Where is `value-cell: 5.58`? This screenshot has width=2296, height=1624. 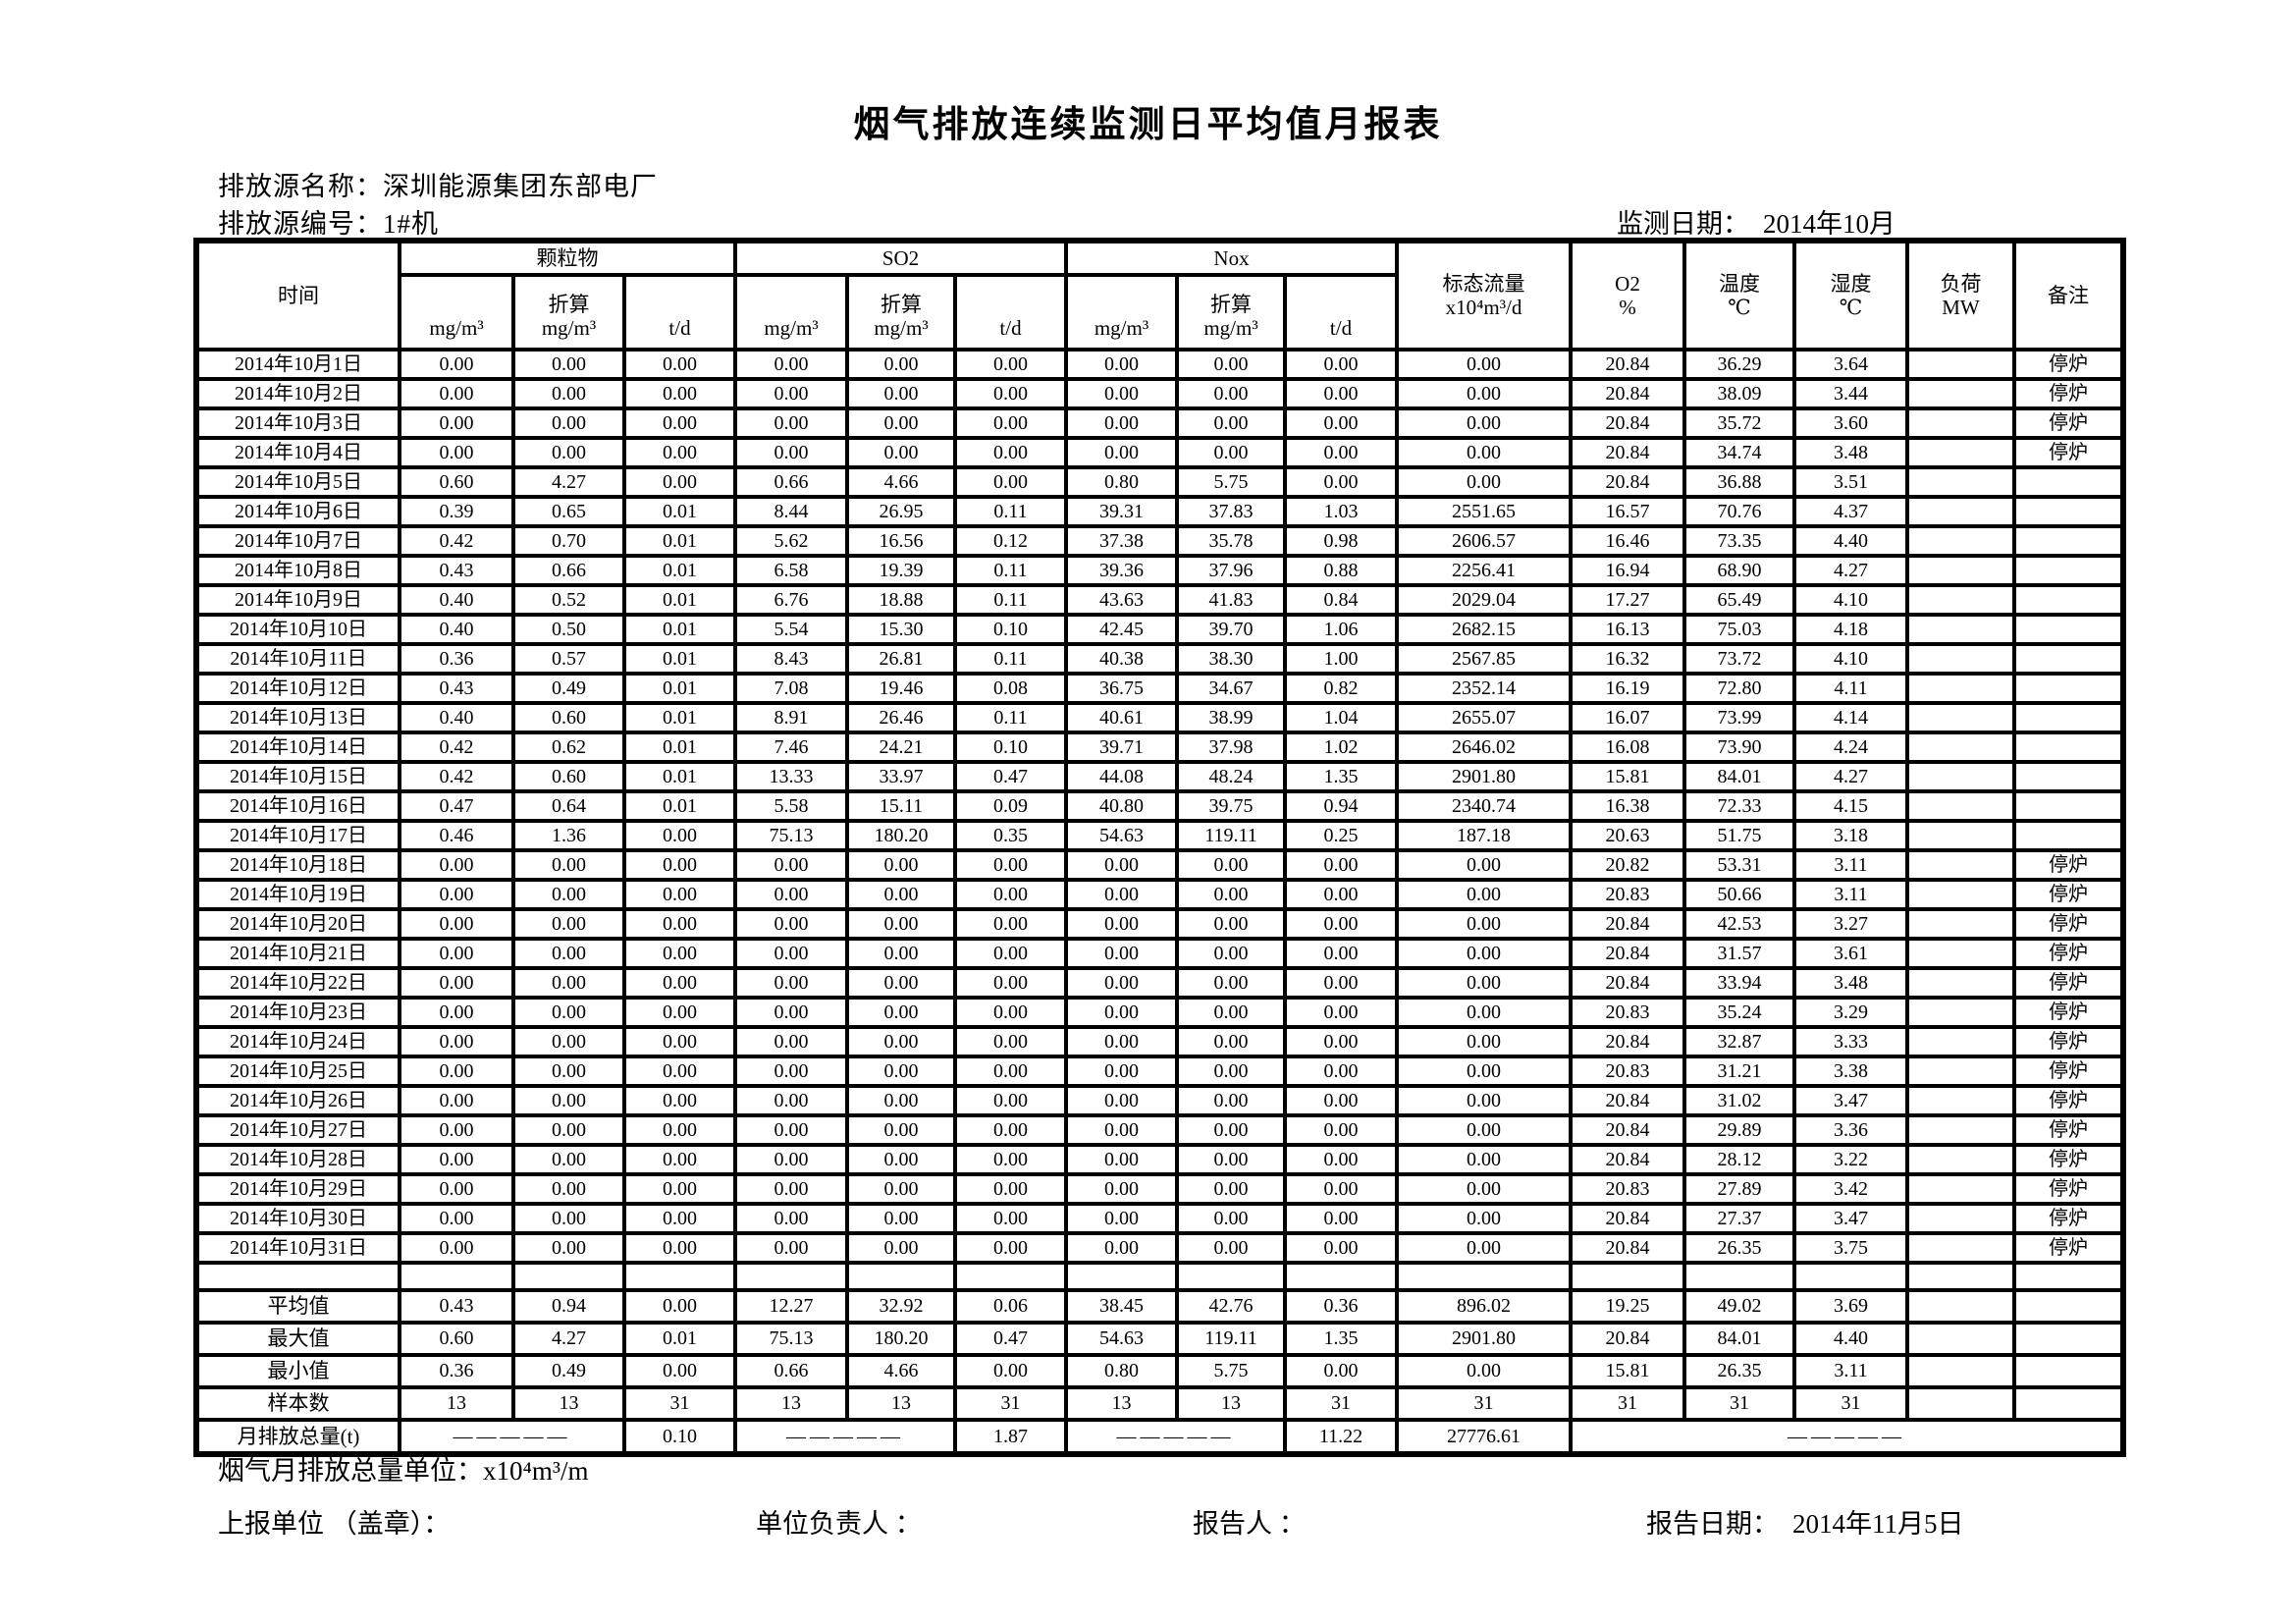
value-cell: 5.58 is located at coordinates (791, 806).